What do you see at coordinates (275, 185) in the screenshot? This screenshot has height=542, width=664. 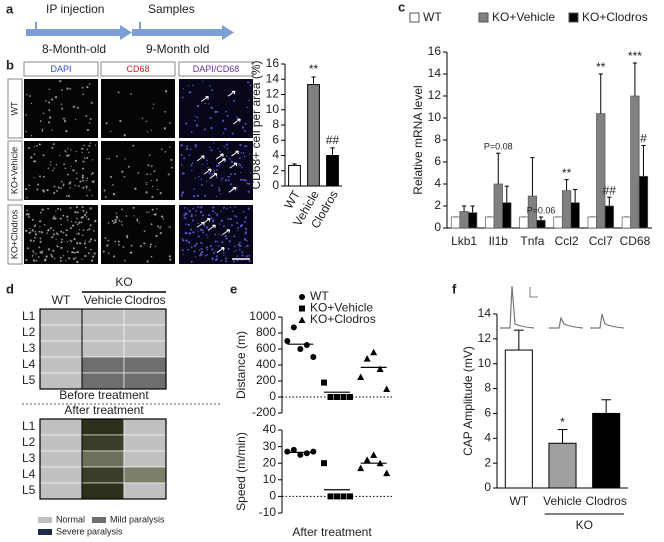 I see `y-tick-label: 0` at bounding box center [275, 185].